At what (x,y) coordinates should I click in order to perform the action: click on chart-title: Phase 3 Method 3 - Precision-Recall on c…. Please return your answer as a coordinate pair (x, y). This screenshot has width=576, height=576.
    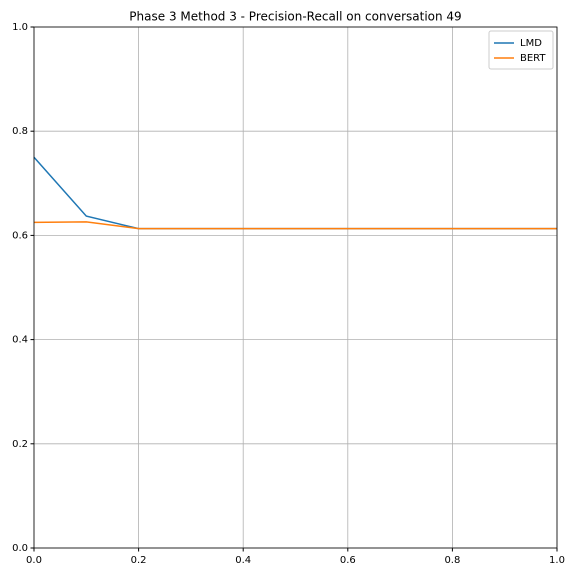
    Looking at the image, I should click on (295, 17).